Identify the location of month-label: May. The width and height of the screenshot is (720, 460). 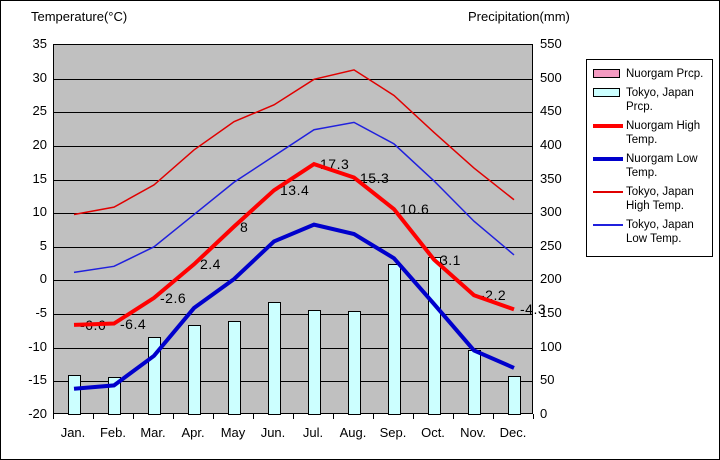
(233, 432).